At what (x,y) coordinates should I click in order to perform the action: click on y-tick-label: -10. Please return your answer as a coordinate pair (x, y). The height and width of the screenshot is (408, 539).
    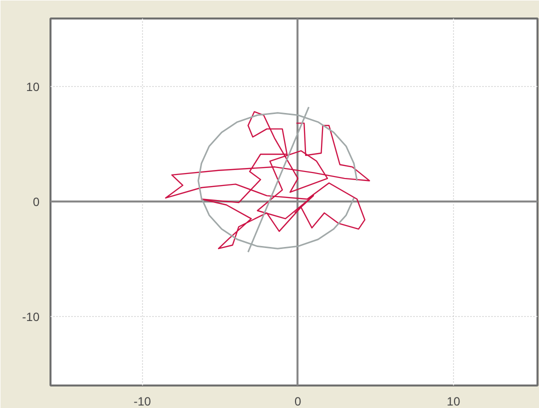
    Looking at the image, I should click on (31, 317).